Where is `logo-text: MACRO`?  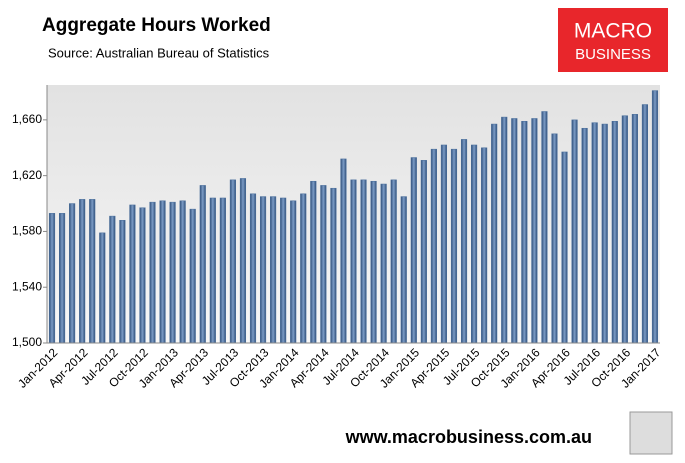 logo-text: MACRO is located at coordinates (613, 31).